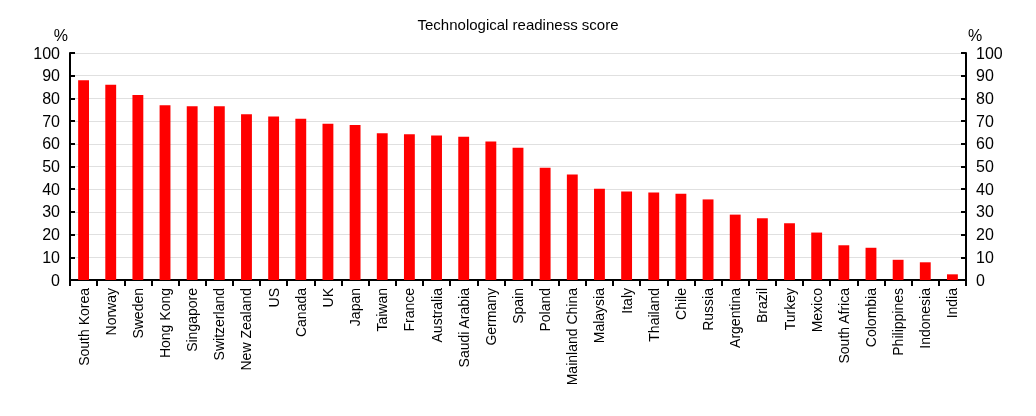 This screenshot has width=1036, height=416. Describe the element at coordinates (653, 315) in the screenshot. I see `x-tick-label: Thailand` at that location.